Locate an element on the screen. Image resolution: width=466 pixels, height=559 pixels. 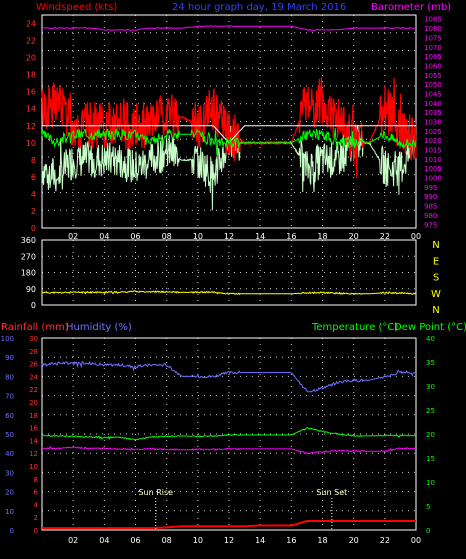
windspeed-tick-label: 12 is located at coordinates (31, 126).